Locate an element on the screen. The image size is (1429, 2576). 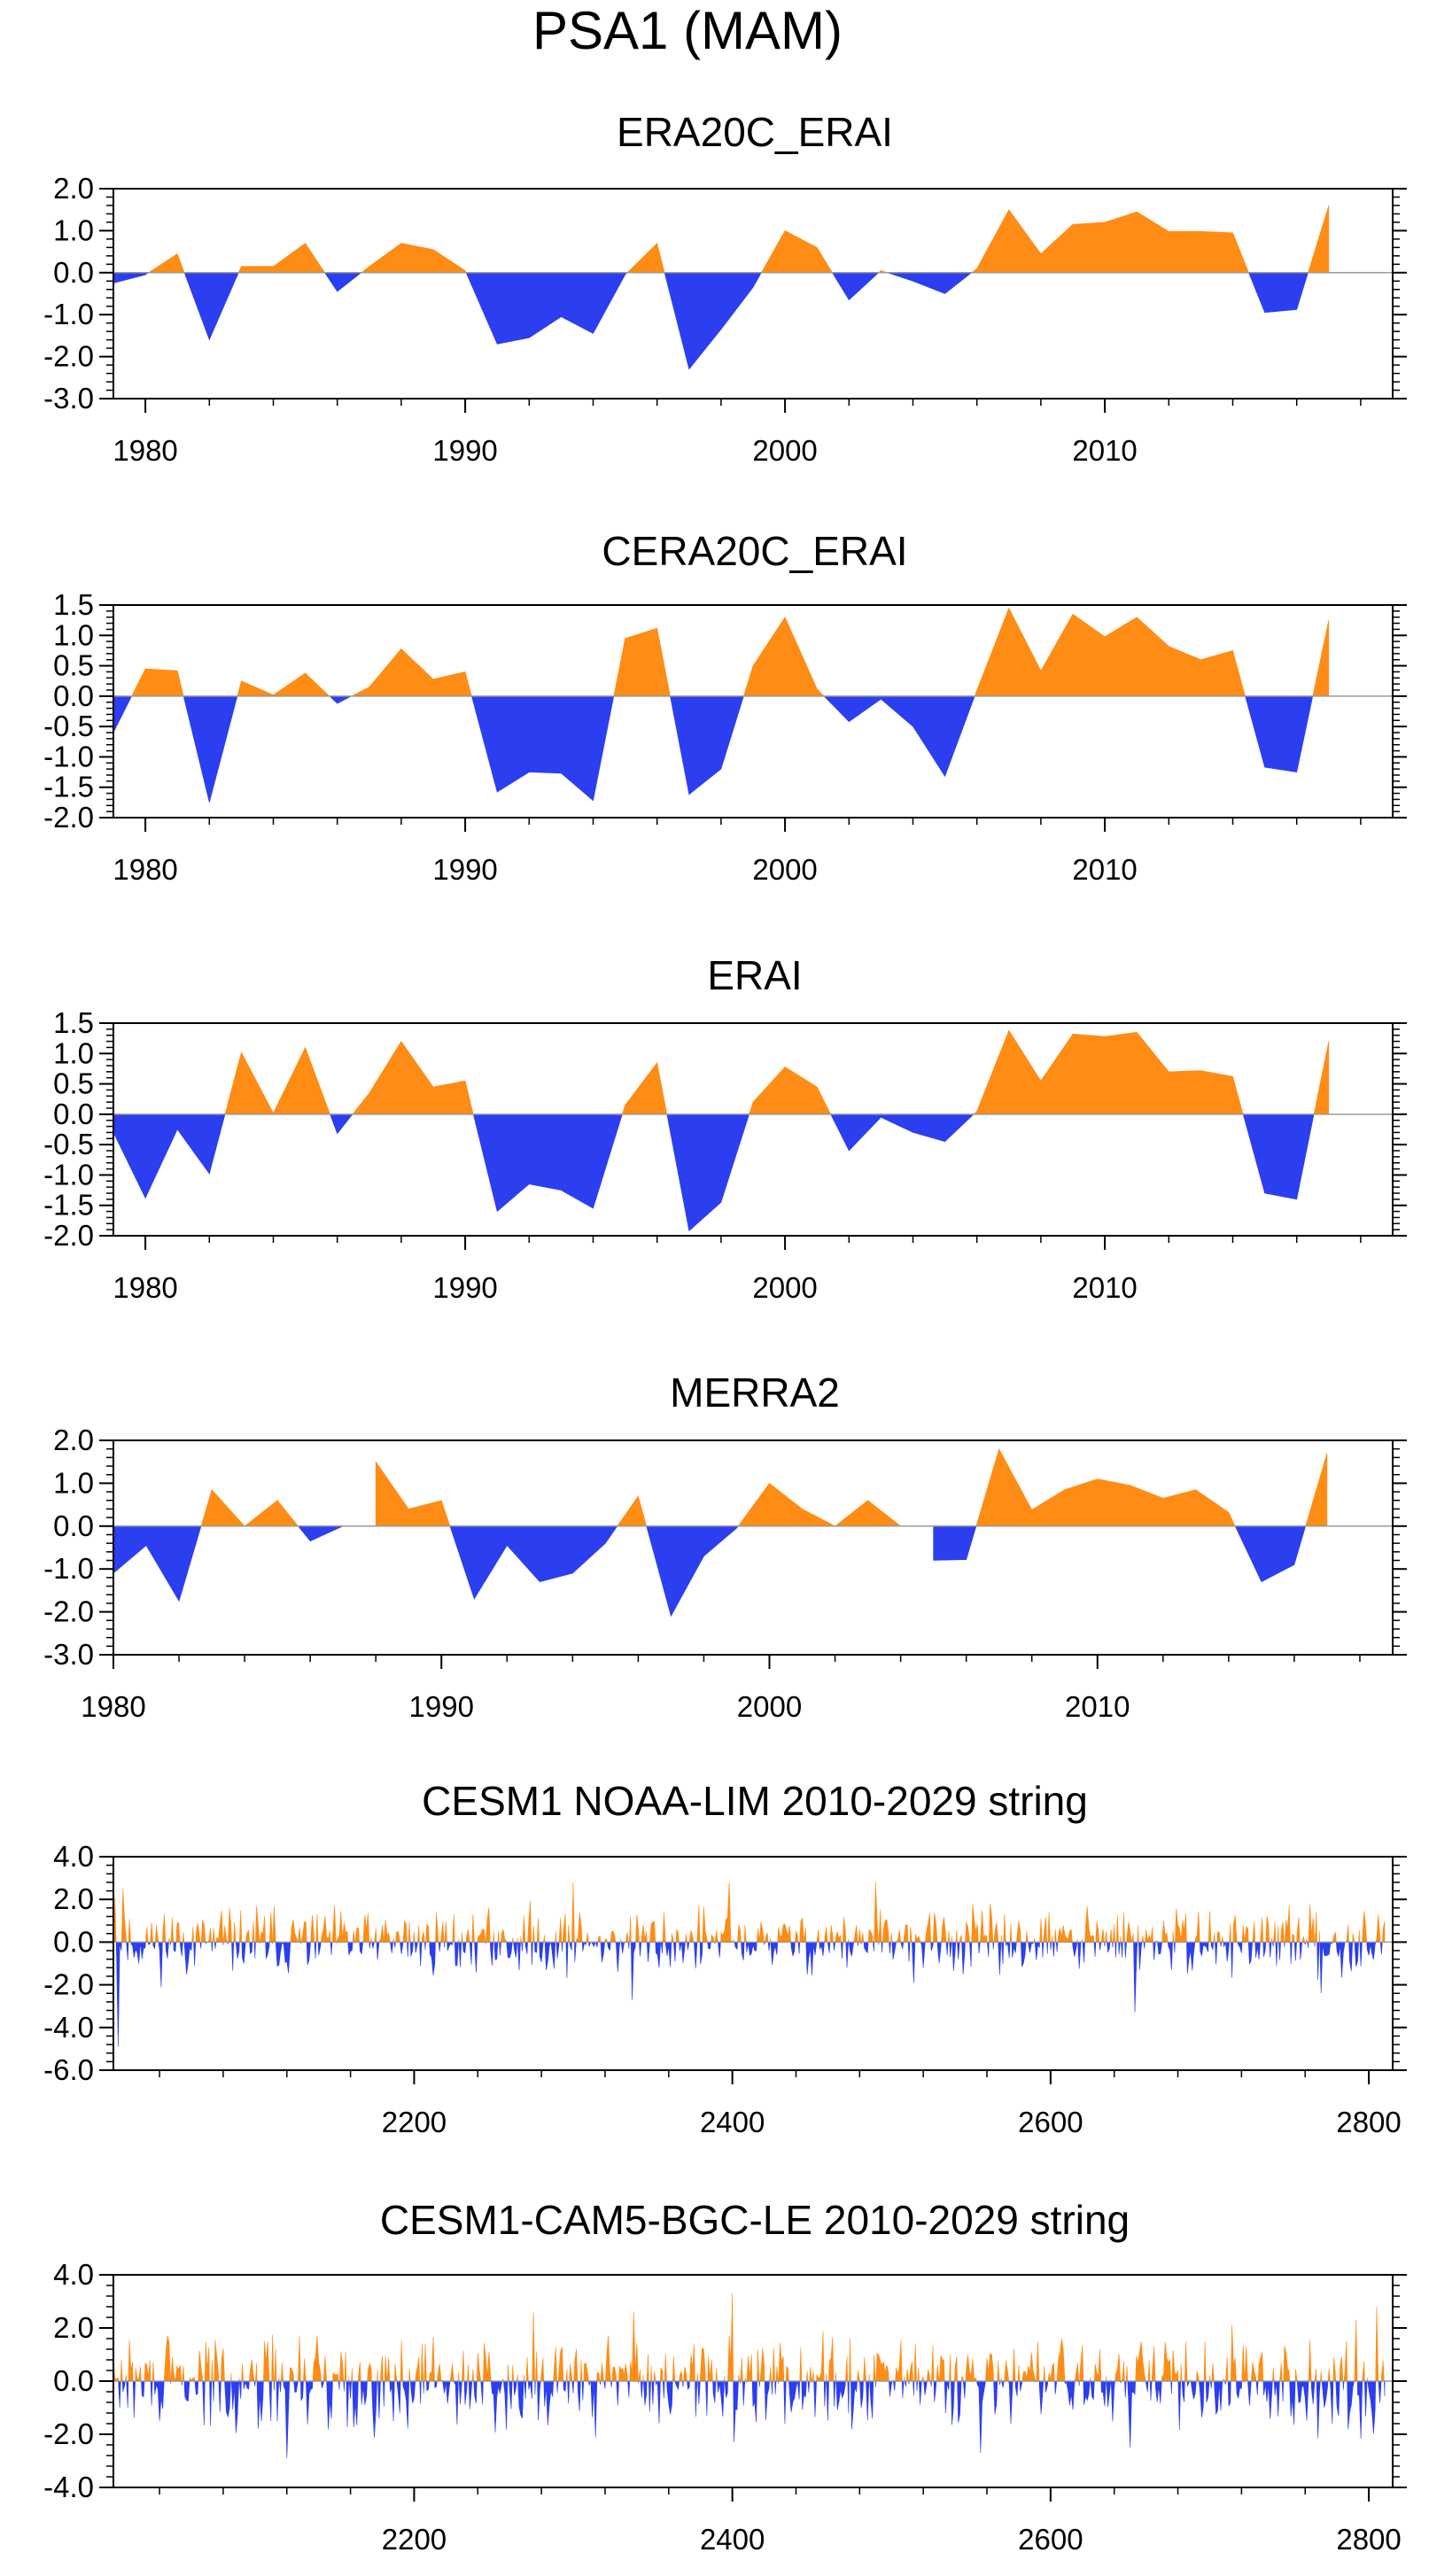
panel-title: ERA20C_ERAI is located at coordinates (755, 132).